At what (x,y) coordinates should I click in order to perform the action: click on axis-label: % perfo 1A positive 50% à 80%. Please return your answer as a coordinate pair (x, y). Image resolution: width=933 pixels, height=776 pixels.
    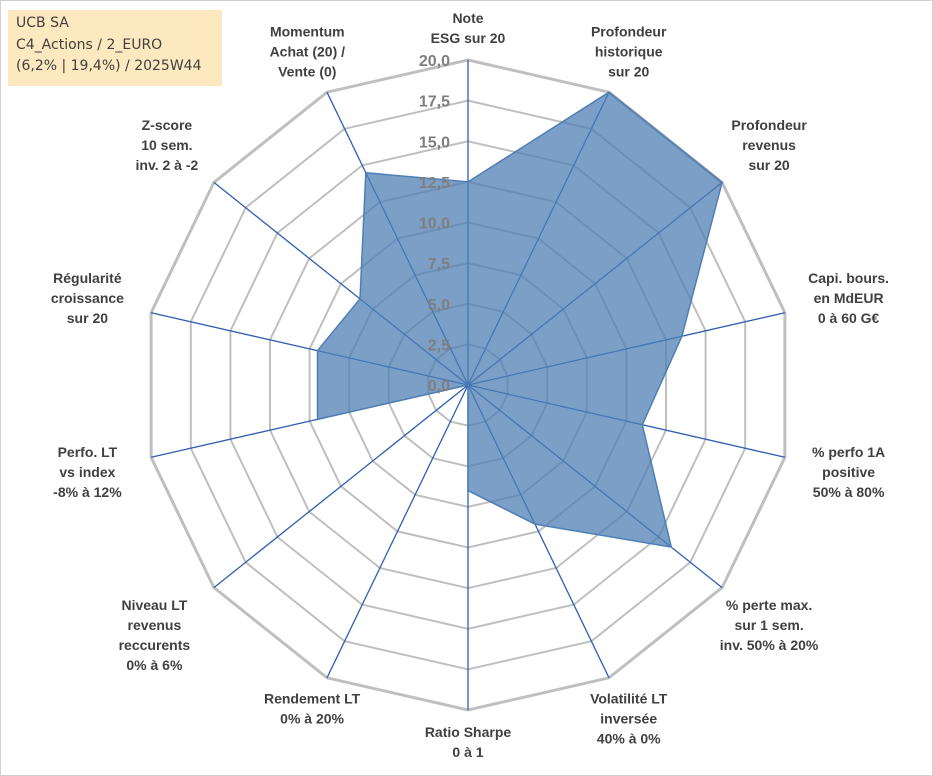
    Looking at the image, I should click on (848, 472).